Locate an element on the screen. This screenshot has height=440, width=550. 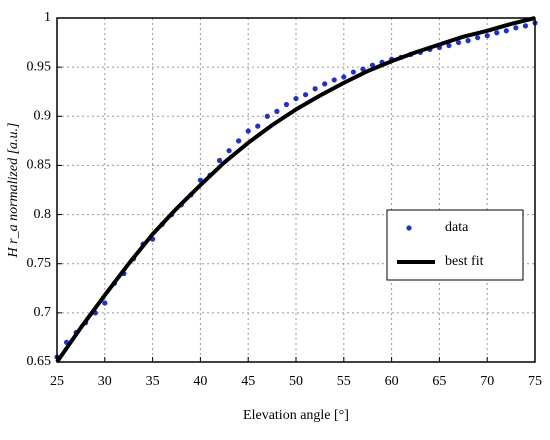
y-axis-label: H r_a normalized [a.u.] is located at coordinates (13, 191).